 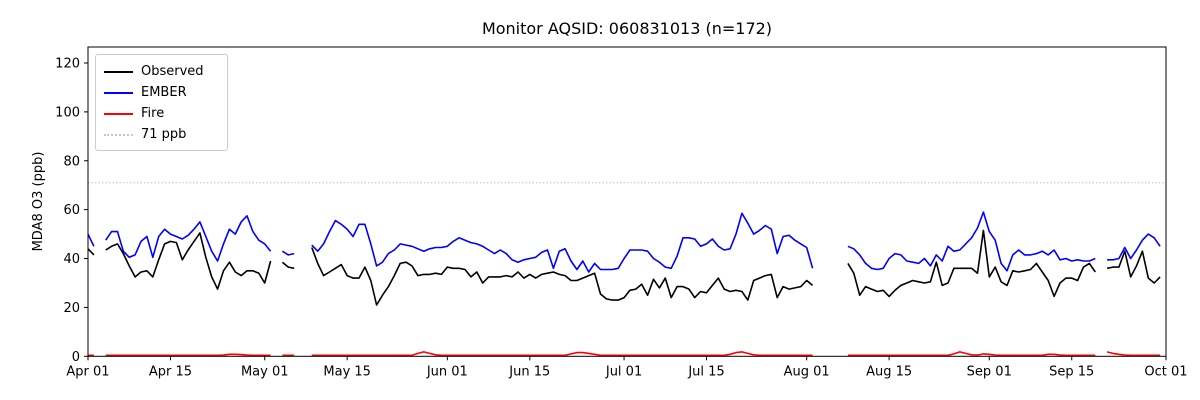 What do you see at coordinates (38, 202) in the screenshot?
I see `y-axis-label: MDA8 O3 (ppb)` at bounding box center [38, 202].